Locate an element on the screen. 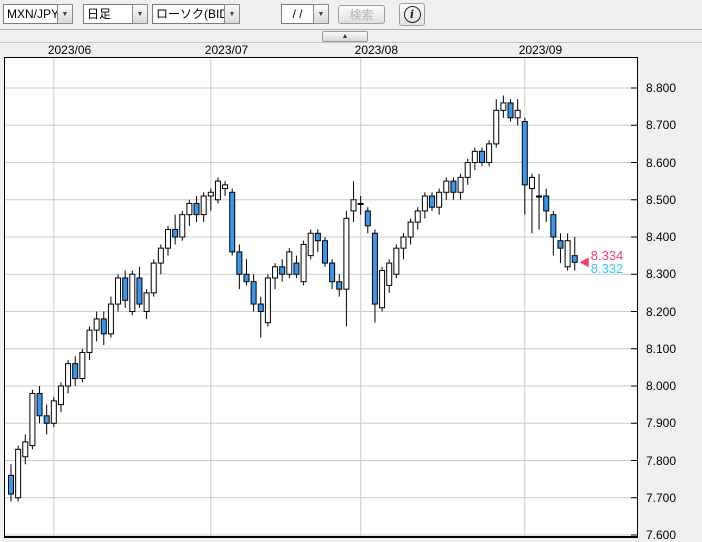  bid-price-label: 8.332 is located at coordinates (607, 268).